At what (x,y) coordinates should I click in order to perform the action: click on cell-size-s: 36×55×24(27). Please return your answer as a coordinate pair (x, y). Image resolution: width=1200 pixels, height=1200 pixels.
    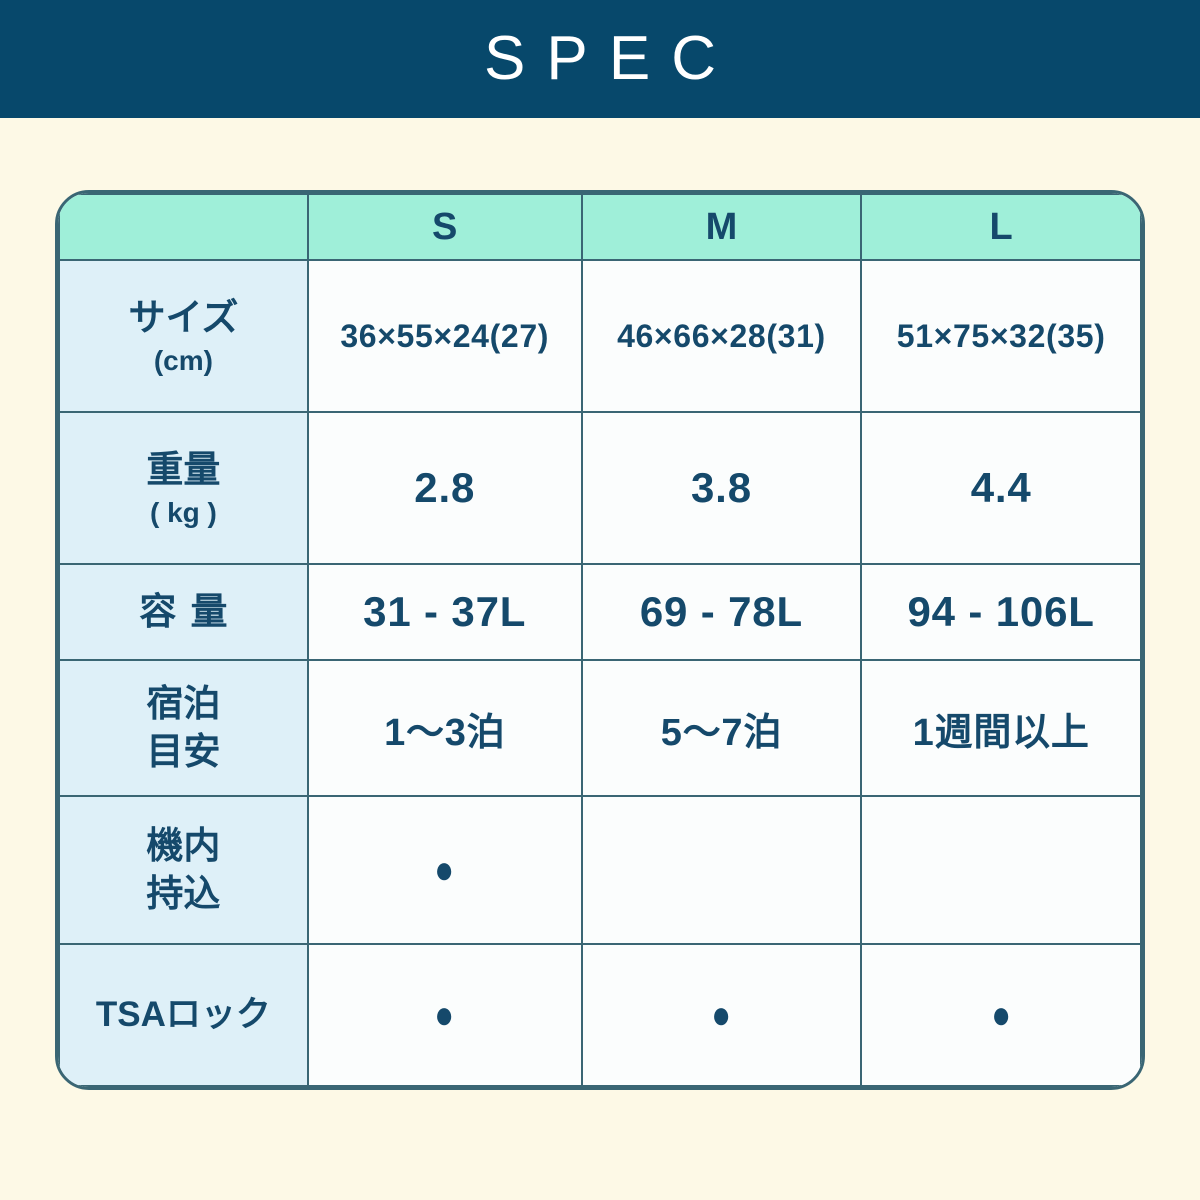
    Looking at the image, I should click on (444, 336).